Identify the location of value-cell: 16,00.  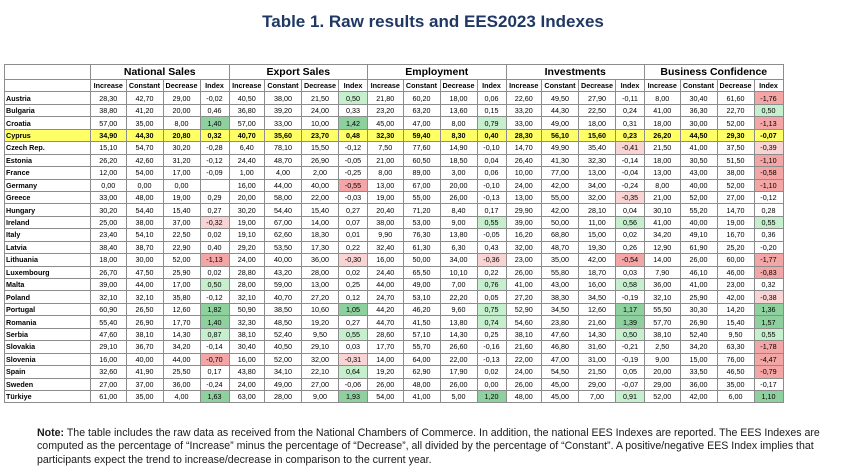
(246, 185).